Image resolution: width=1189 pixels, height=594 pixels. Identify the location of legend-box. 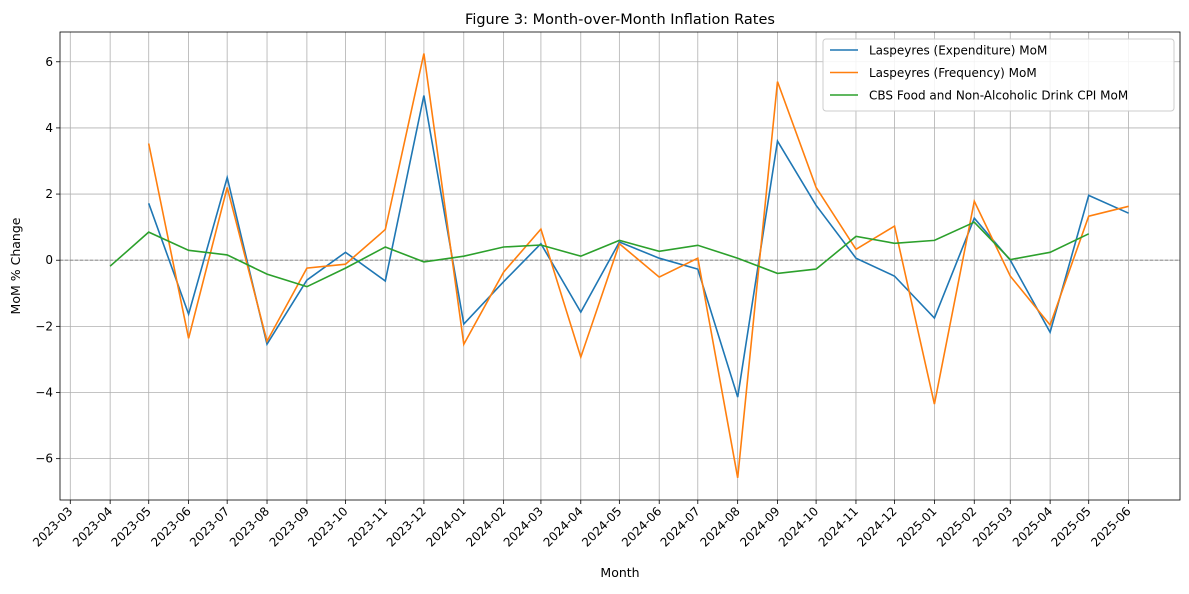
(998, 75).